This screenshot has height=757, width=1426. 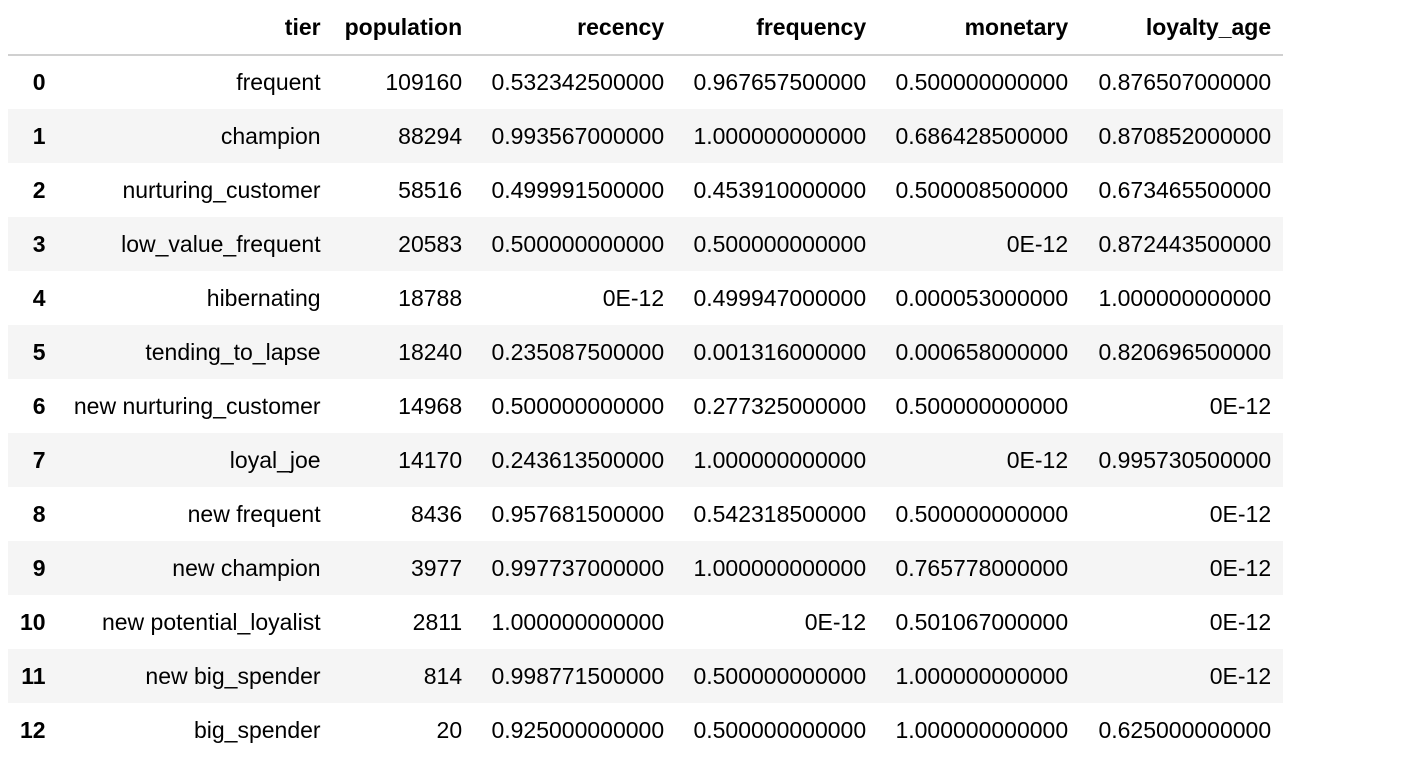 What do you see at coordinates (780, 351) in the screenshot?
I see `frequency-cell: 0.001316000000` at bounding box center [780, 351].